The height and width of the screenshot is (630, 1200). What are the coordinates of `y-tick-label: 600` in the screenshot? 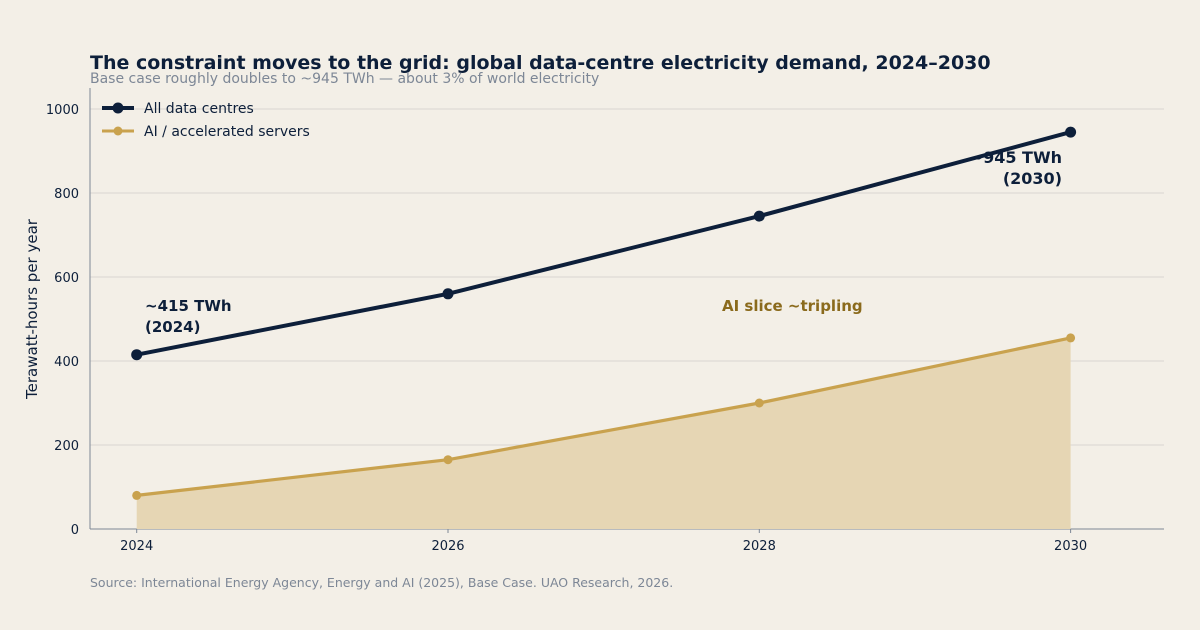 It's located at (66, 278).